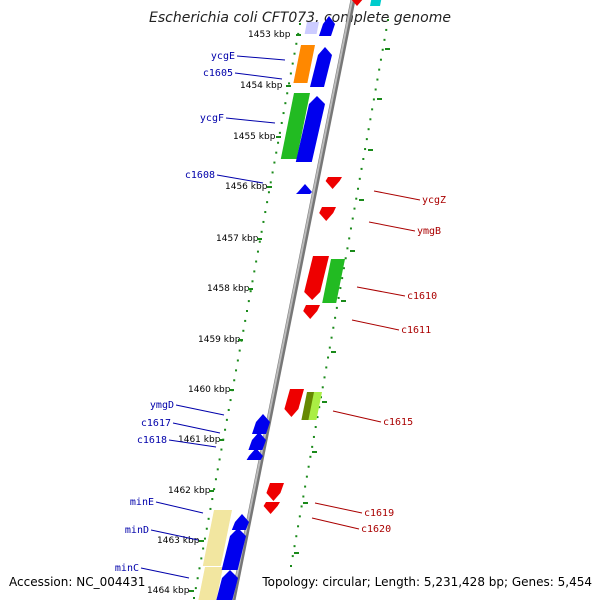  Describe the element at coordinates (397, 195) in the screenshot. I see `leader-line-ycgZ` at that location.